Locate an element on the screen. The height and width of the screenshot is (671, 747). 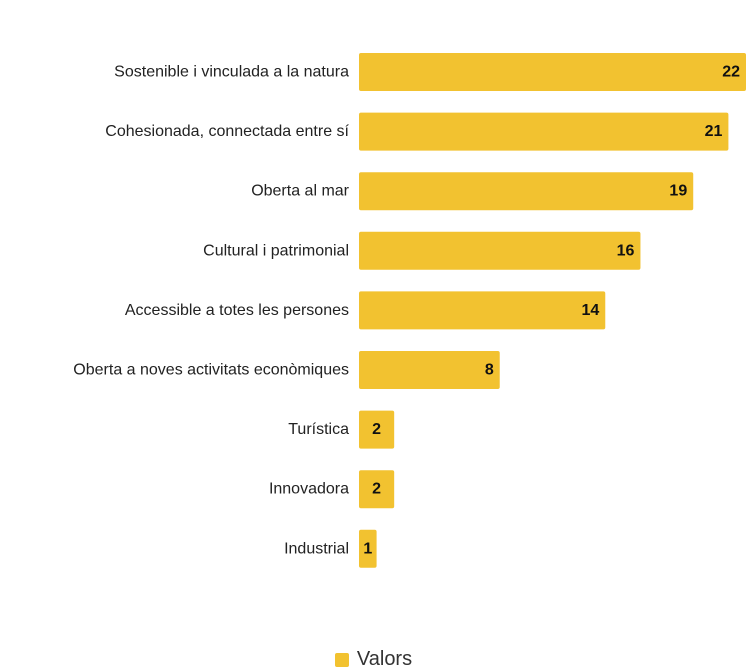
category-label: Accessible a totes les persones is located at coordinates (237, 310).